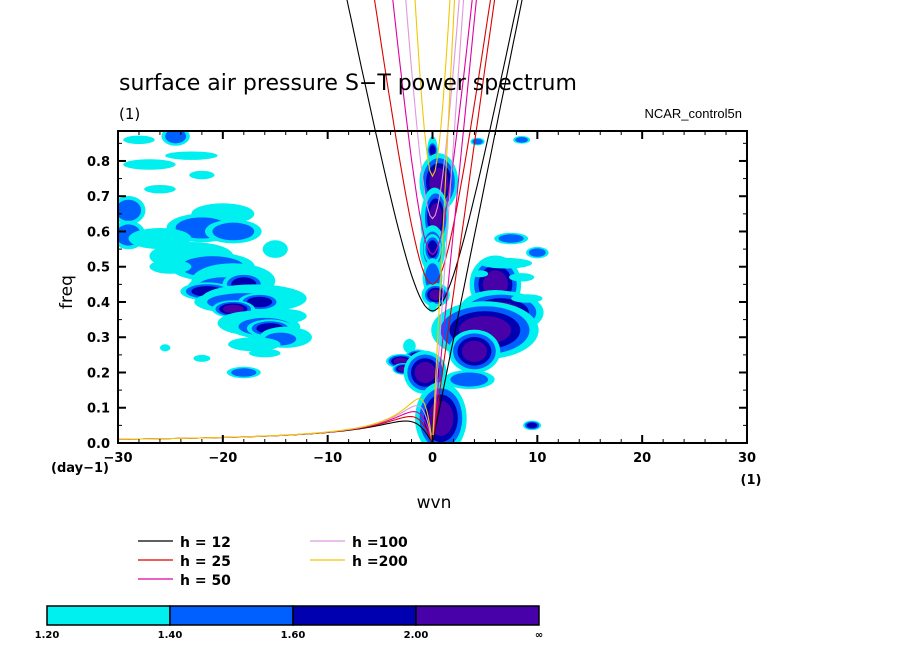 Image resolution: width=904 pixels, height=654 pixels. Describe the element at coordinates (293, 635) in the screenshot. I see `colorbar-label: 1.60` at that location.